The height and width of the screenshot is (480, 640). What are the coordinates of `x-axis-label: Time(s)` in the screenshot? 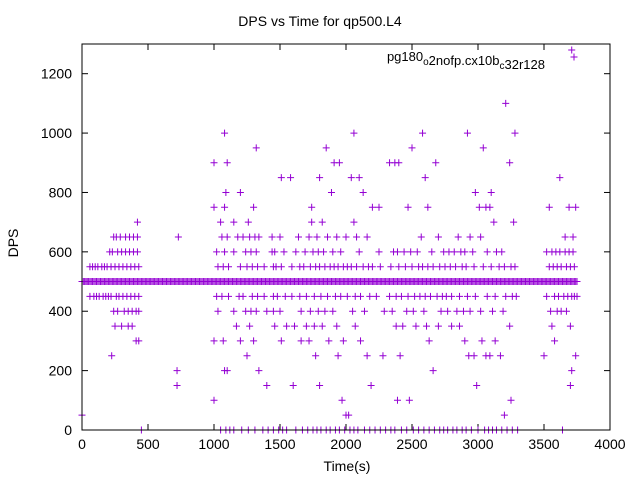 It's located at (347, 466).